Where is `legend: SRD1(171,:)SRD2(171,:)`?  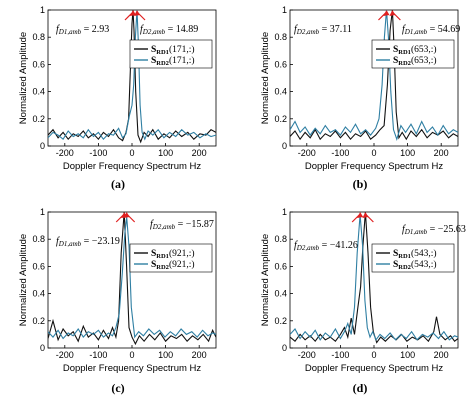 legend: SRD1(171,:)SRD2(171,:) is located at coordinates (171, 54).